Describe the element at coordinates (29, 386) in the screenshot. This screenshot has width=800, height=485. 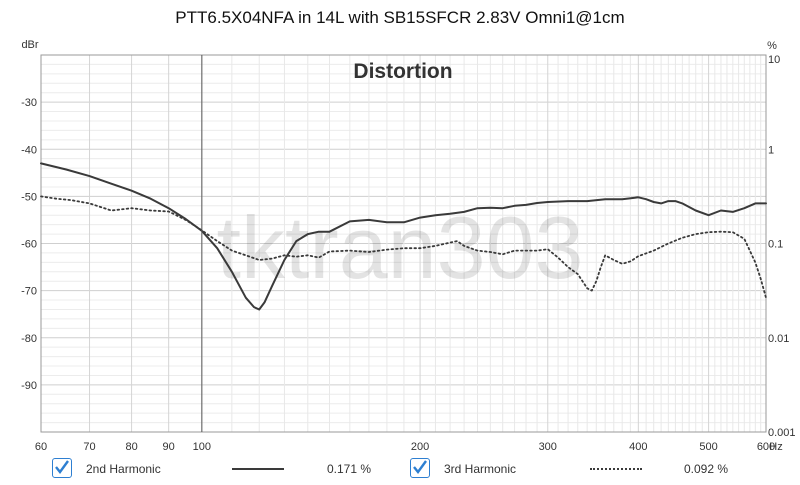
I see `y-tick-label: -90` at that location.